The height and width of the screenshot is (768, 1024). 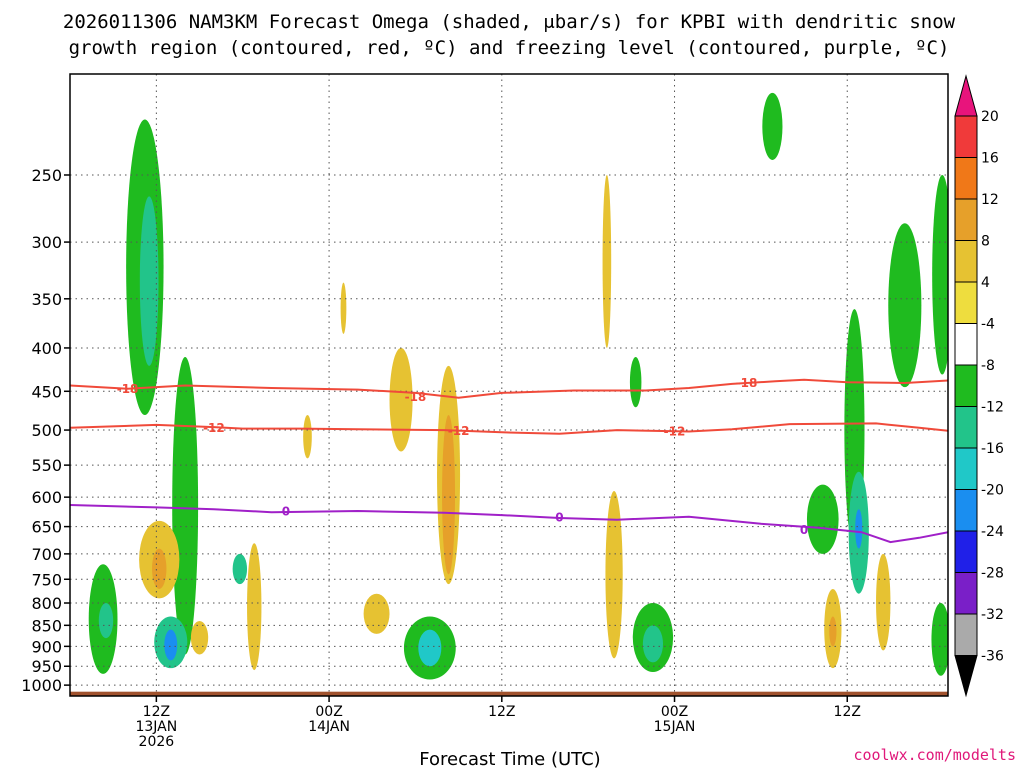 I want to click on terrain-fill, so click(x=509, y=693).